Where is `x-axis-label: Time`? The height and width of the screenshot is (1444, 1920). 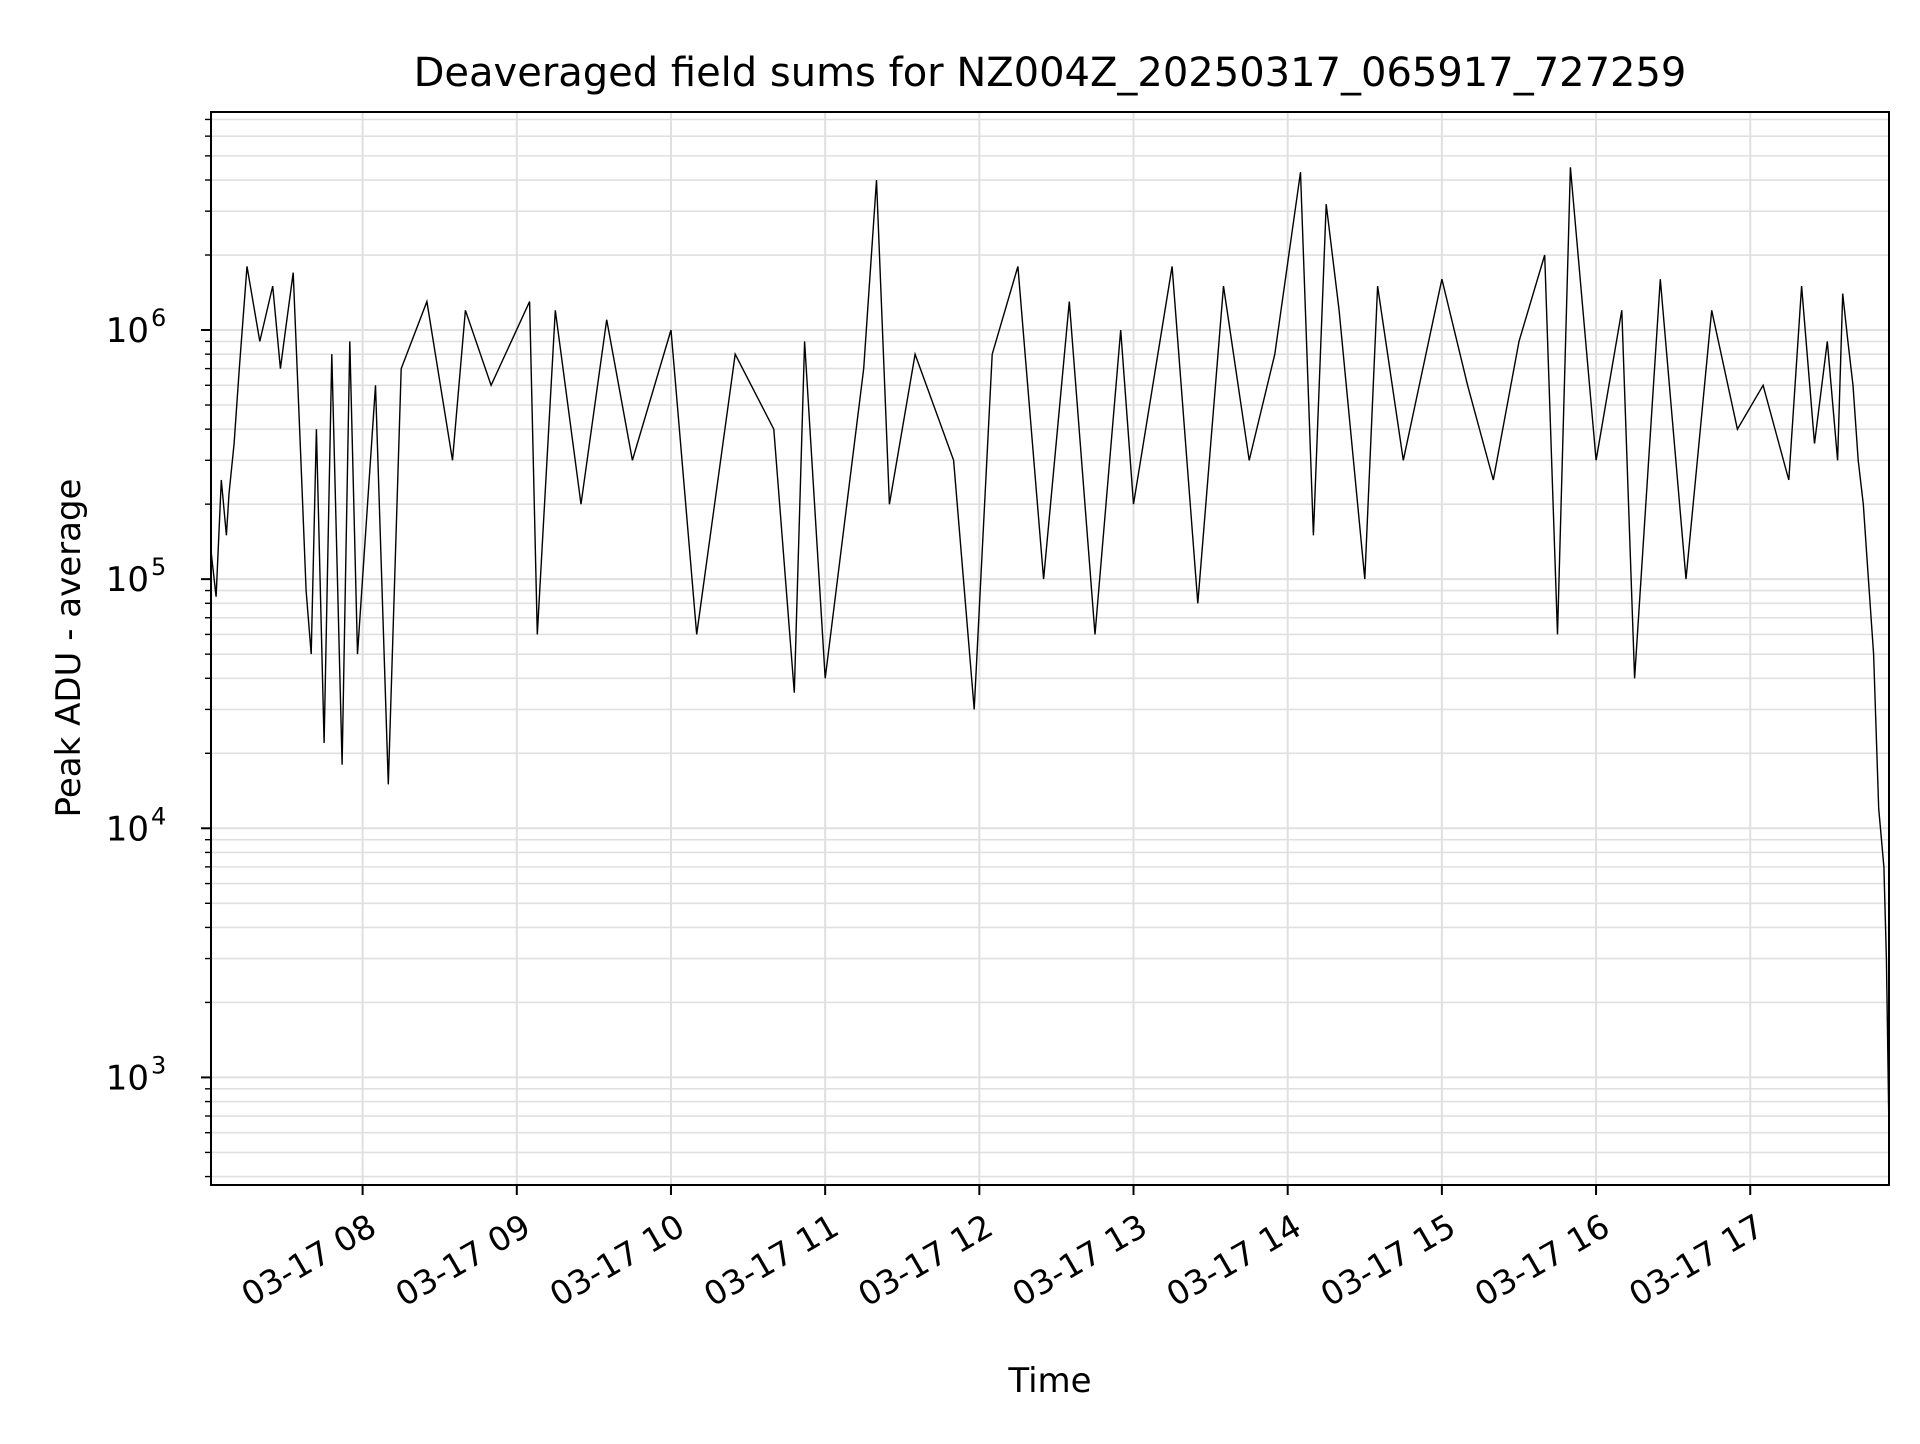
x-axis-label: Time is located at coordinates (1049, 1381).